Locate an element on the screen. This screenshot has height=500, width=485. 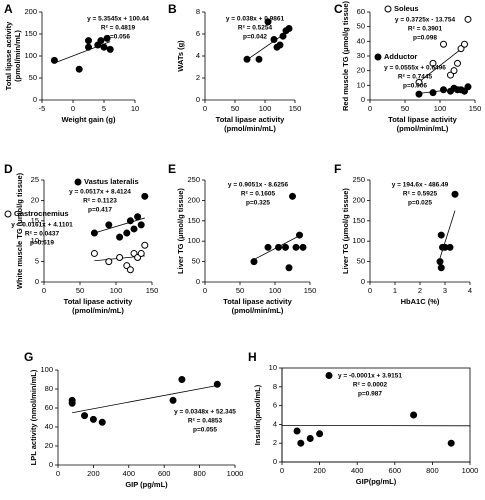
x-tick-label: 3 is located at coordinates (445, 290).